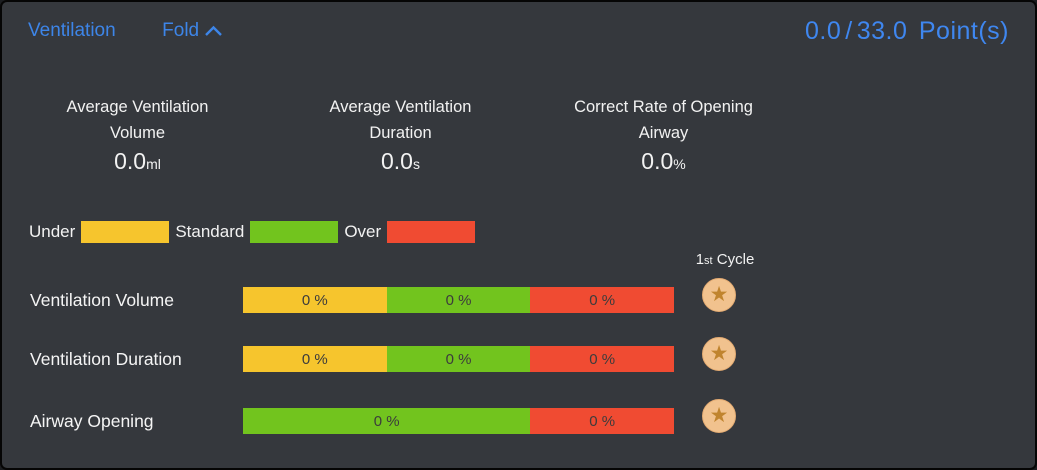  Describe the element at coordinates (679, 164) in the screenshot. I see `stat-unit: %` at that location.